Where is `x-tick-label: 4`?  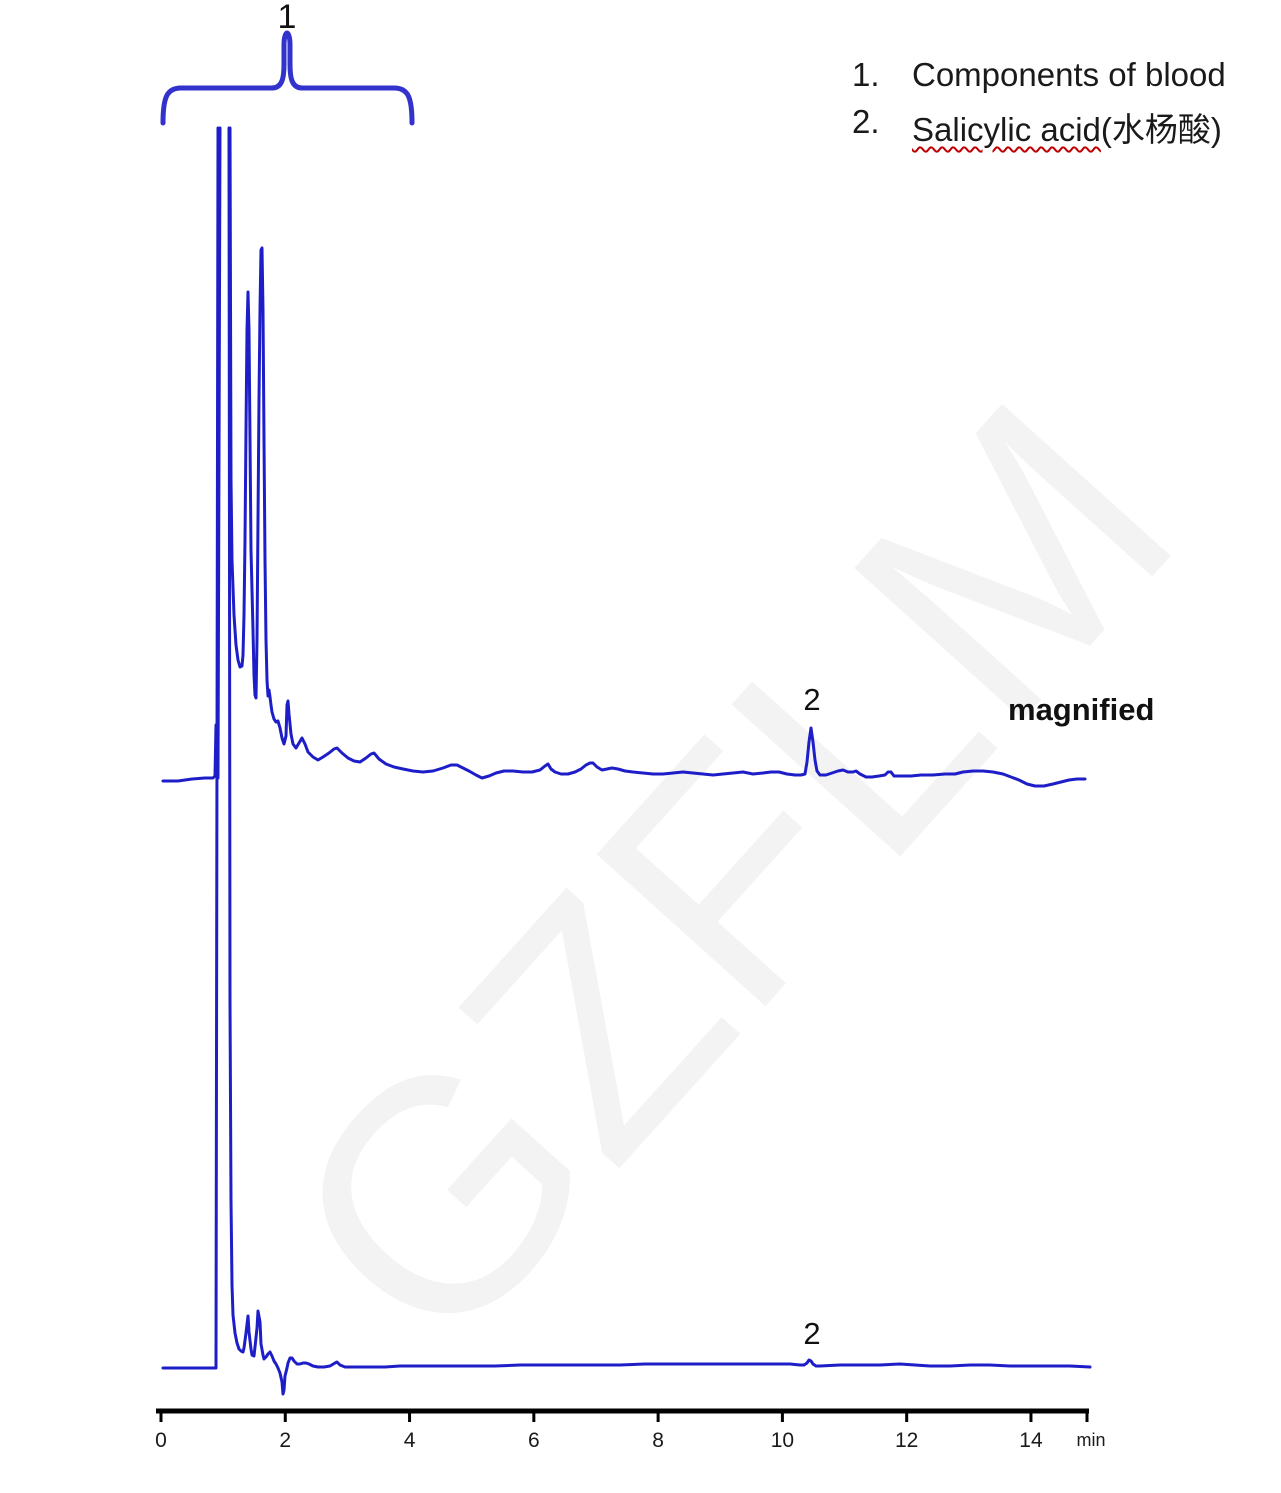 x-tick-label: 4 is located at coordinates (410, 1440).